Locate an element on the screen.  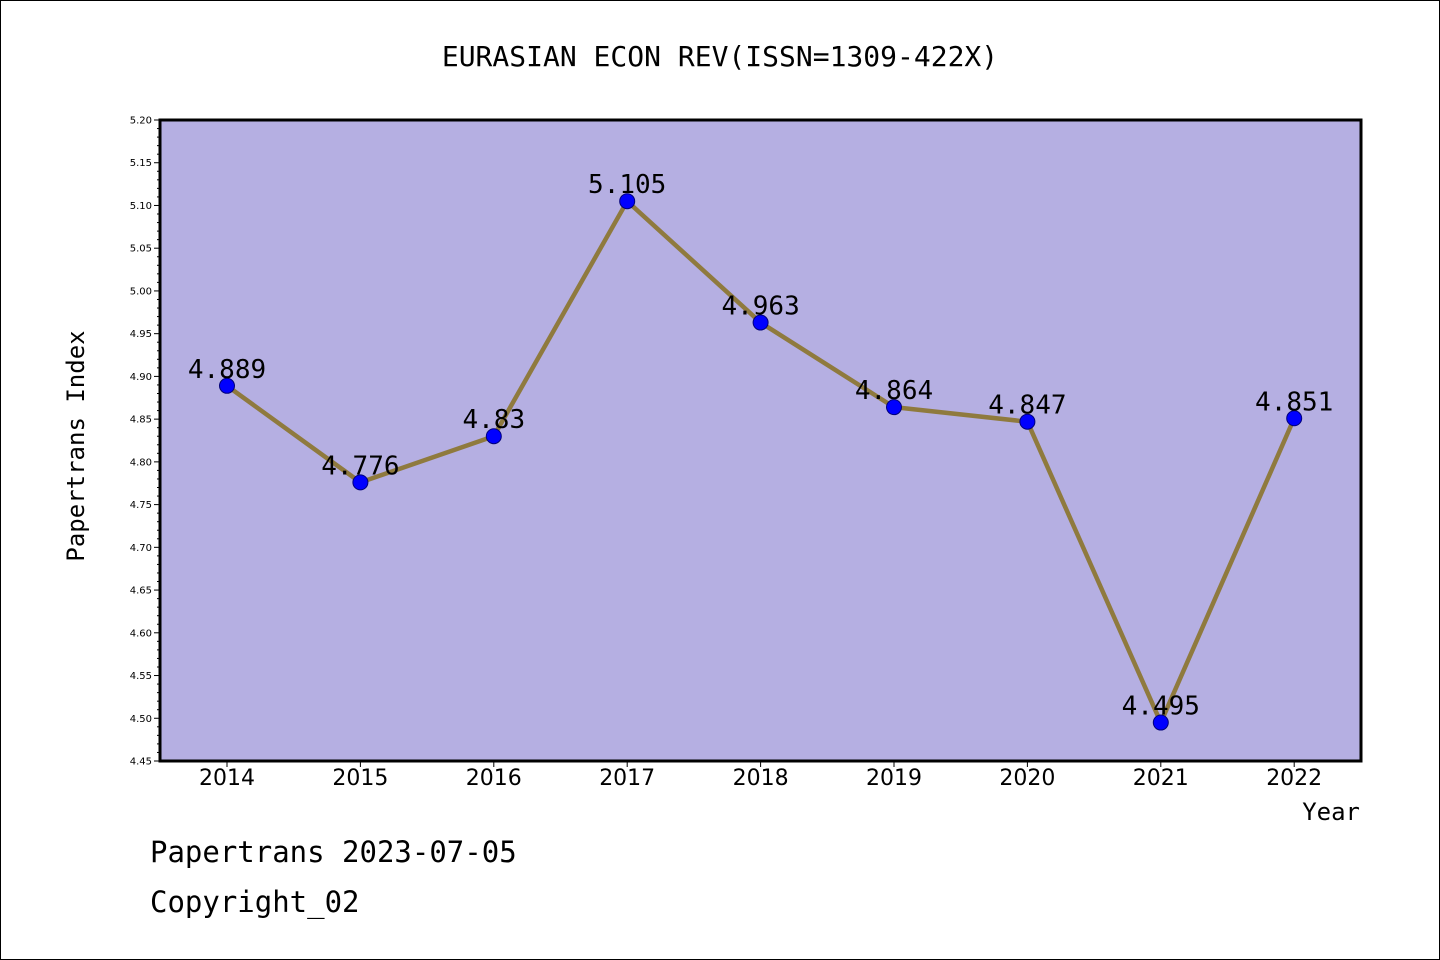
data-label: 4.495 is located at coordinates (1161, 707).